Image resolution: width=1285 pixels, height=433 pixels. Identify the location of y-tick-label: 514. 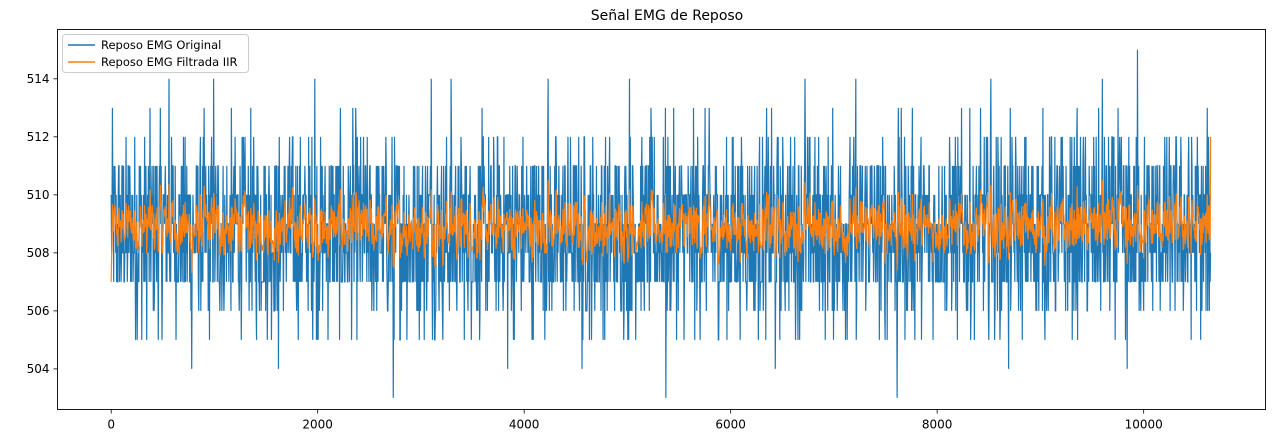
(38, 79).